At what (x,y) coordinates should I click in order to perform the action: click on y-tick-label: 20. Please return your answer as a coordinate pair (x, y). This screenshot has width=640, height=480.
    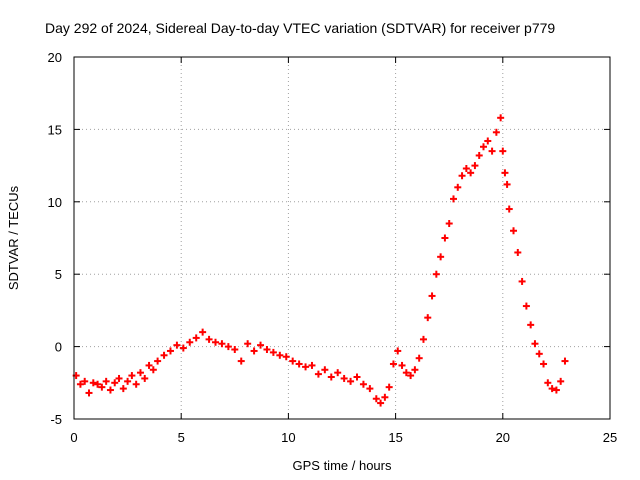
    Looking at the image, I should click on (55, 57).